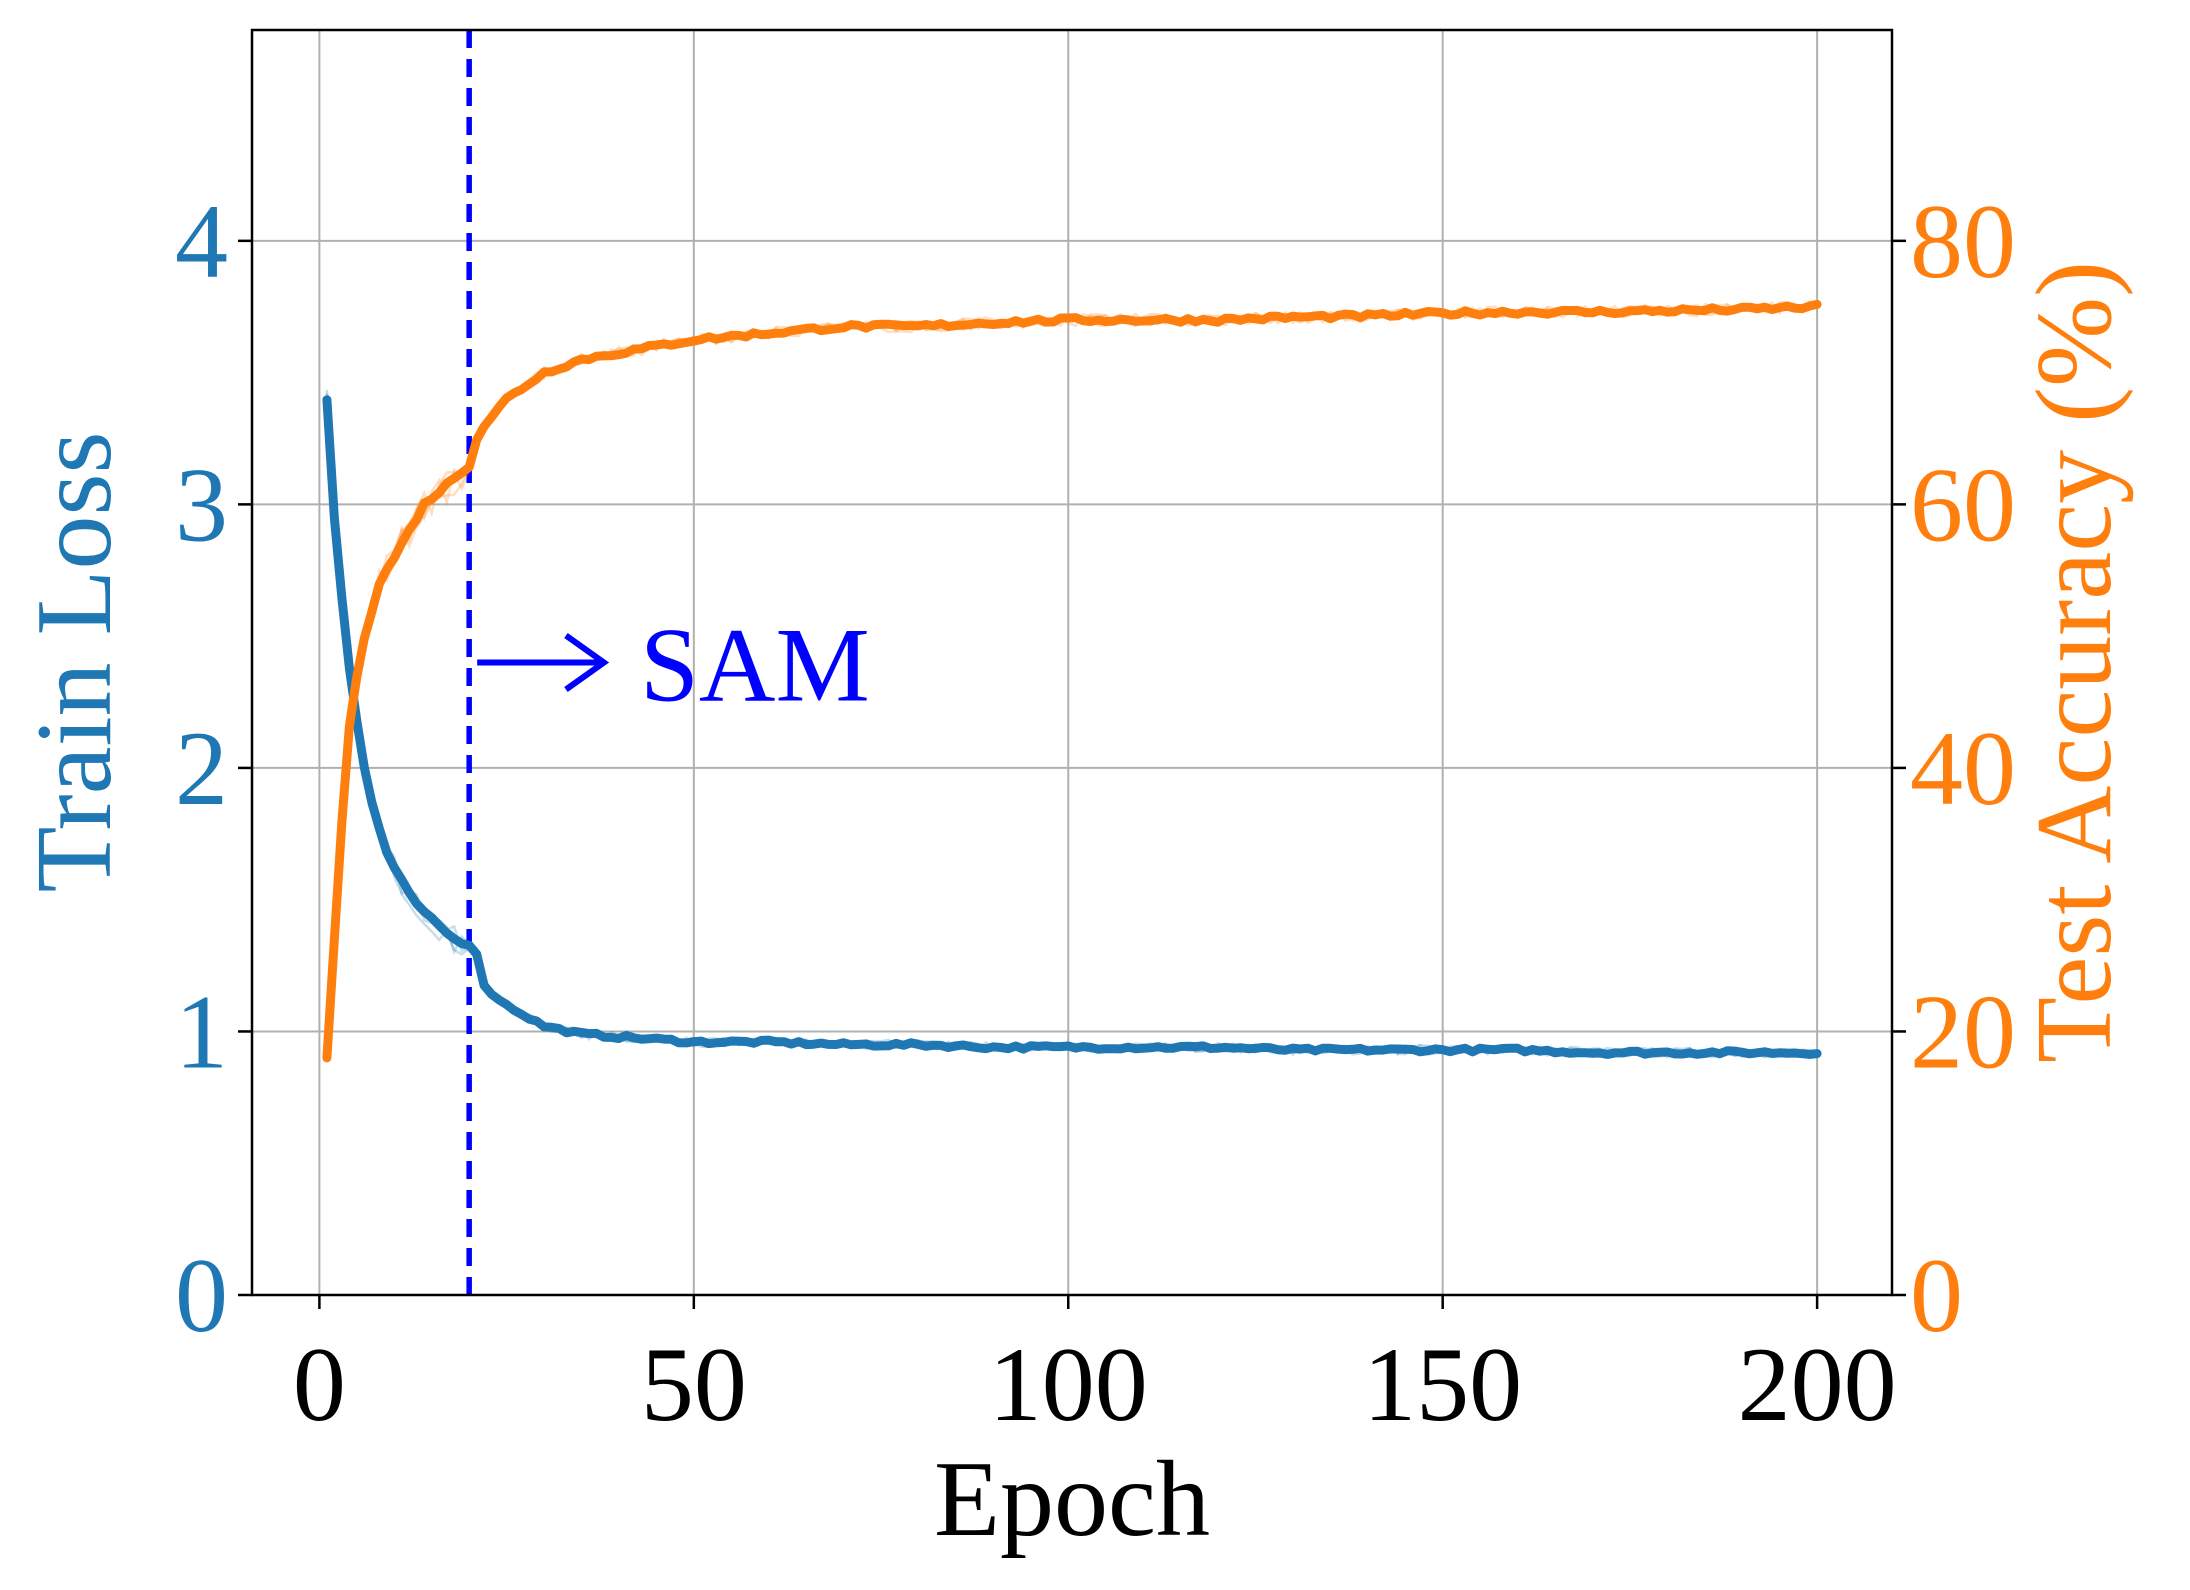  What do you see at coordinates (201, 241) in the screenshot?
I see `left-y-tick-label: 4` at bounding box center [201, 241].